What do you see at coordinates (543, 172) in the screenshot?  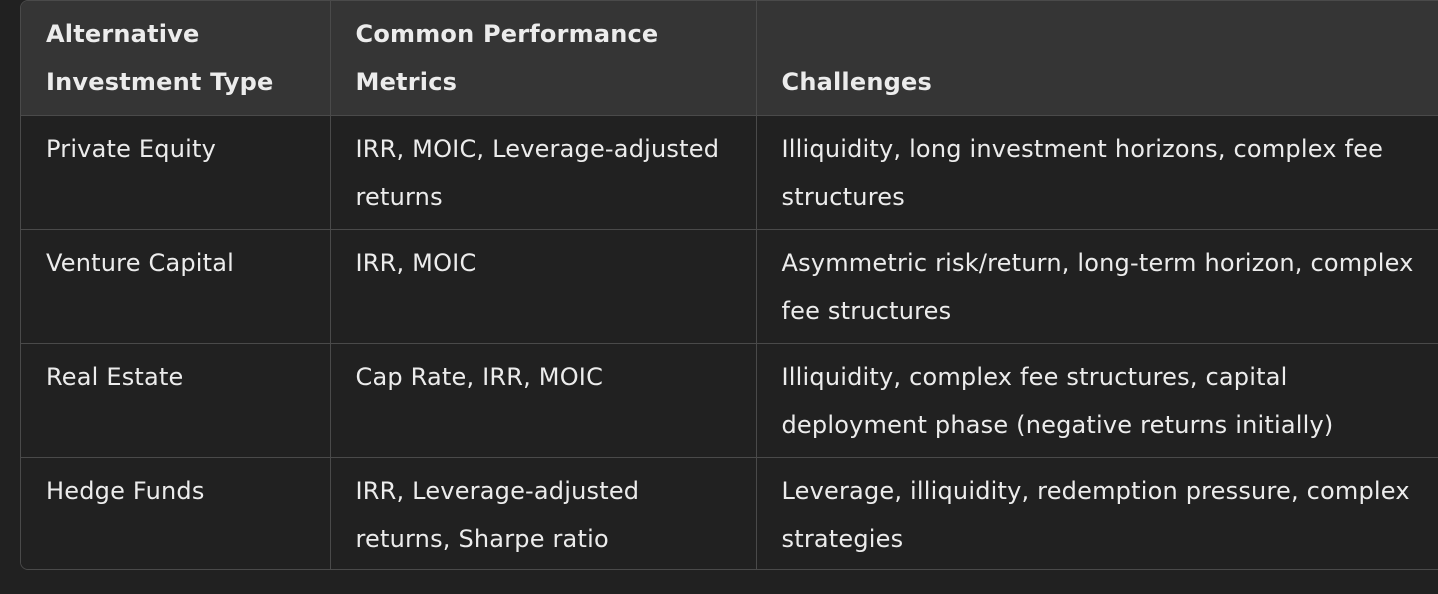 I see `cell-metrics: IRR, MOIC, Leverage-adjusted returns` at bounding box center [543, 172].